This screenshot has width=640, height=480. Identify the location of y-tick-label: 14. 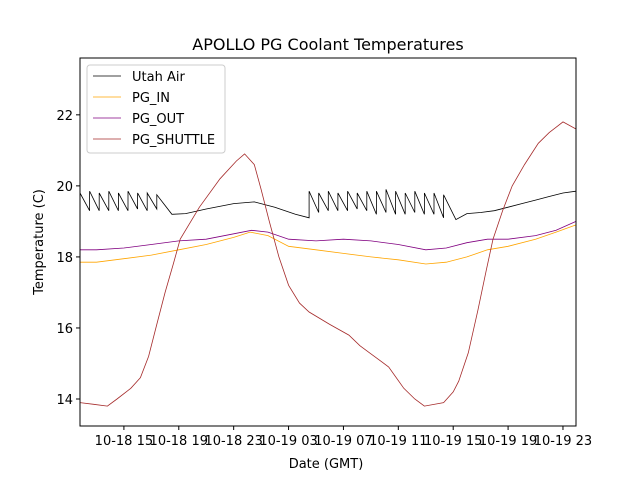
(64, 400).